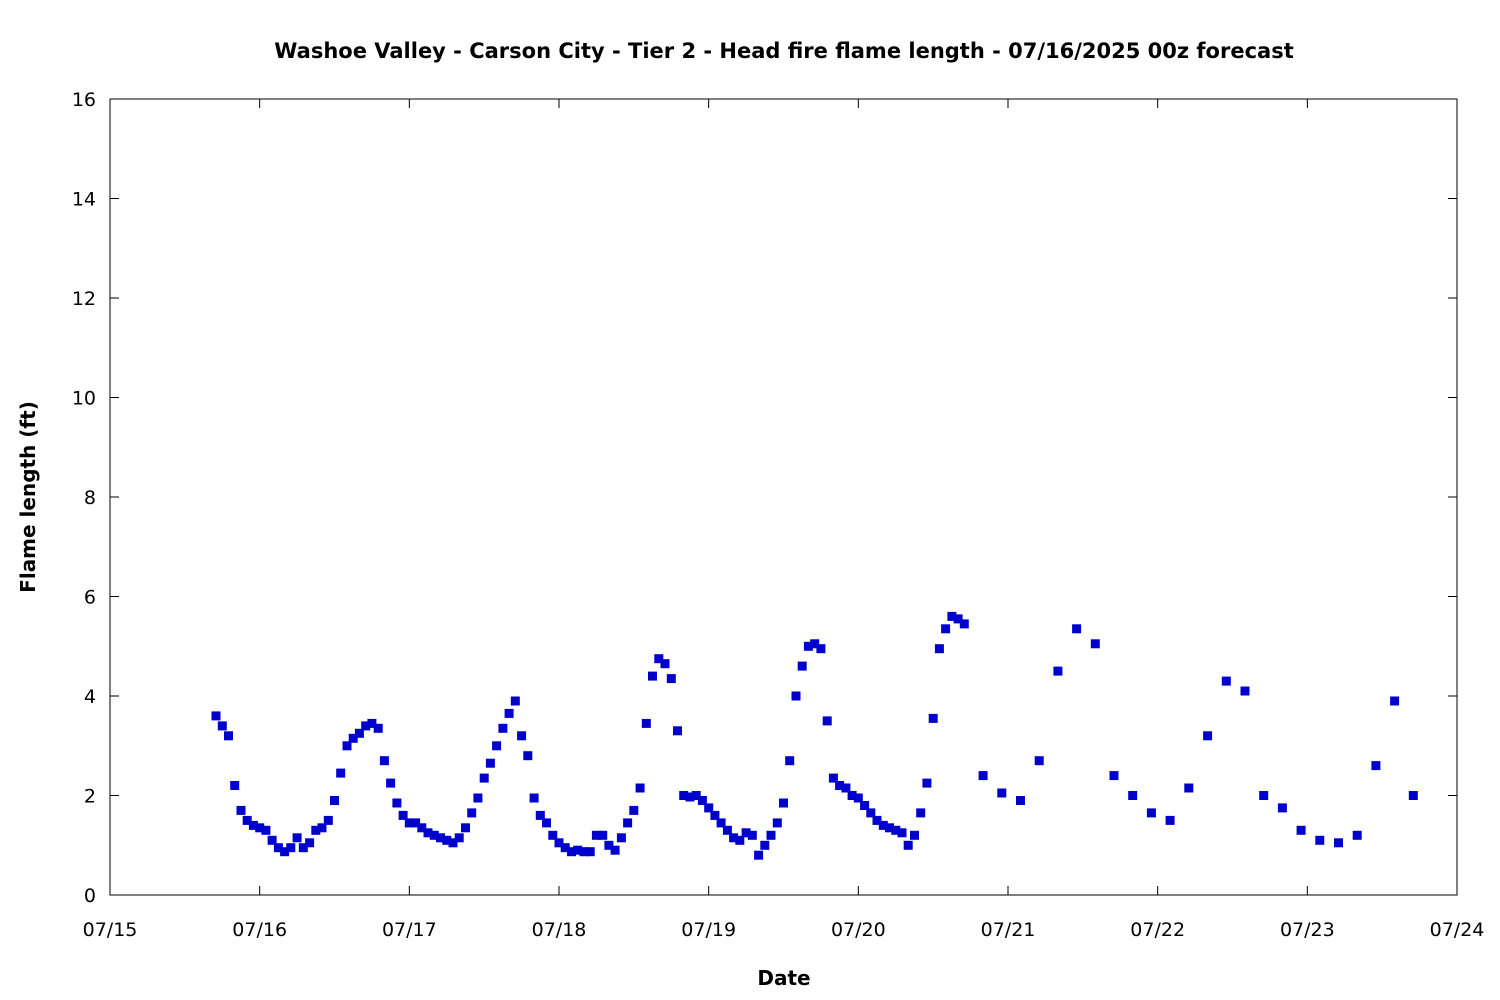 The height and width of the screenshot is (1000, 1500). I want to click on y-tick-label: 14, so click(84, 200).